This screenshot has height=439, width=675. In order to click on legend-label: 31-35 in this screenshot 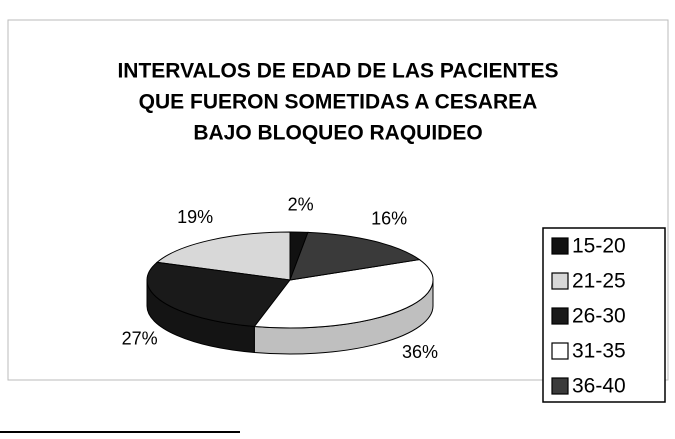, I will do `click(599, 351)`.